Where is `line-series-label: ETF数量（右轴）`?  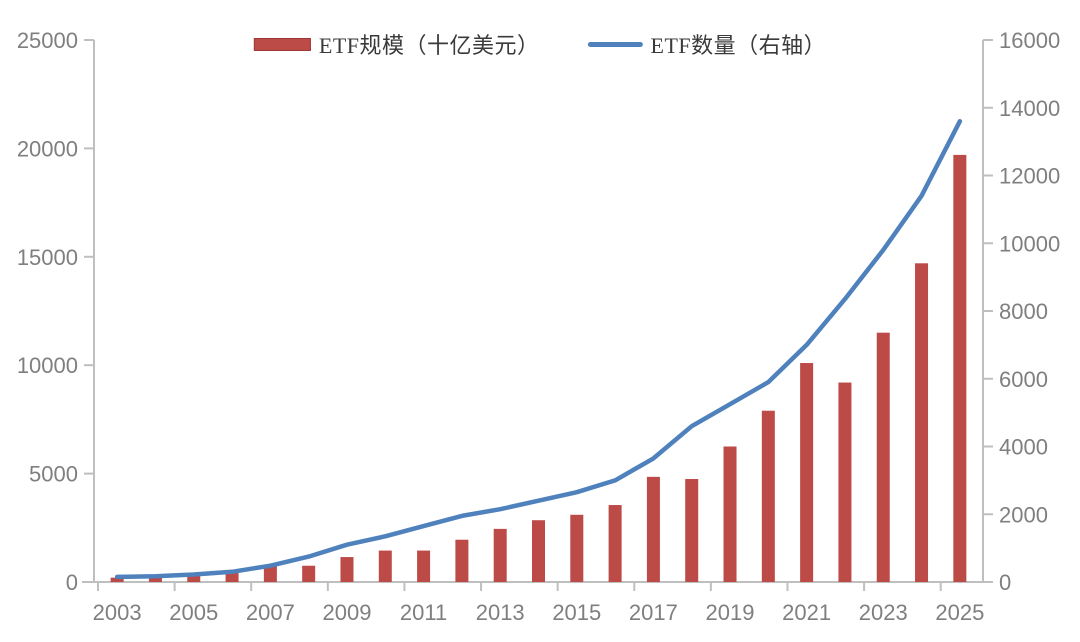 line-series-label: ETF数量（右轴） is located at coordinates (738, 45).